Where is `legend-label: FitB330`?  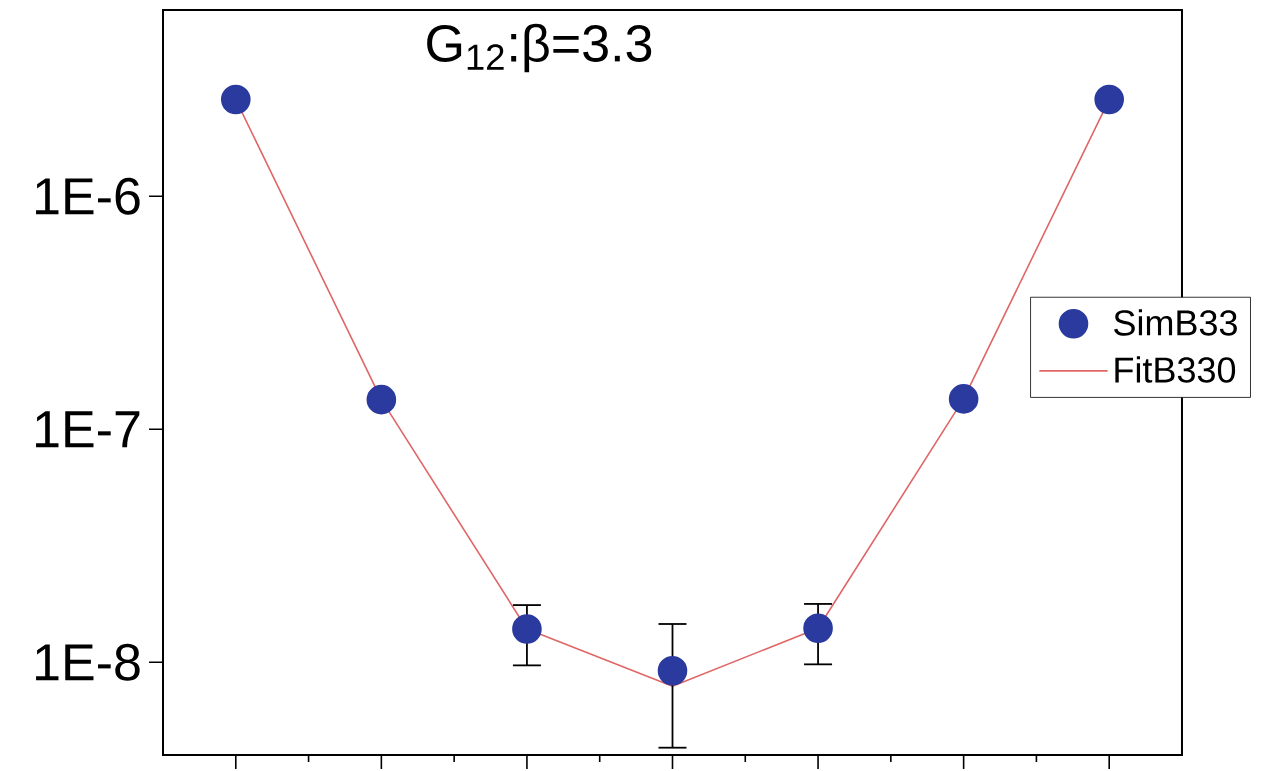
legend-label: FitB330 is located at coordinates (1175, 369).